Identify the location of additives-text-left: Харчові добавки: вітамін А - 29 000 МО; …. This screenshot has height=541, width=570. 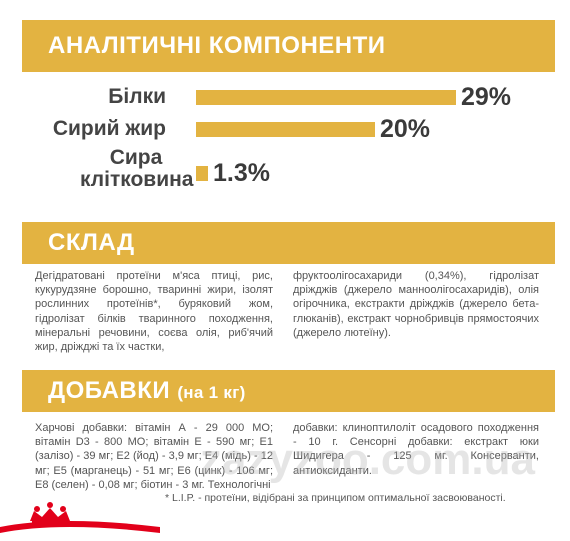
(154, 456).